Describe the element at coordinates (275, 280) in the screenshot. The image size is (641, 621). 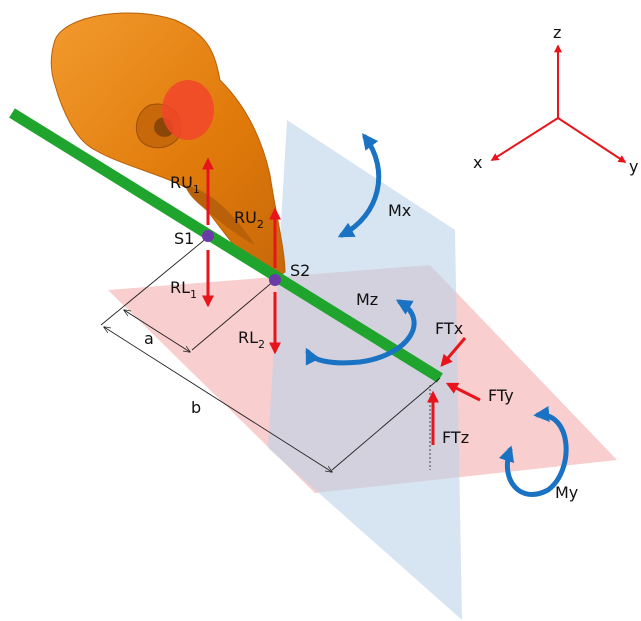
I see `s2-point` at that location.